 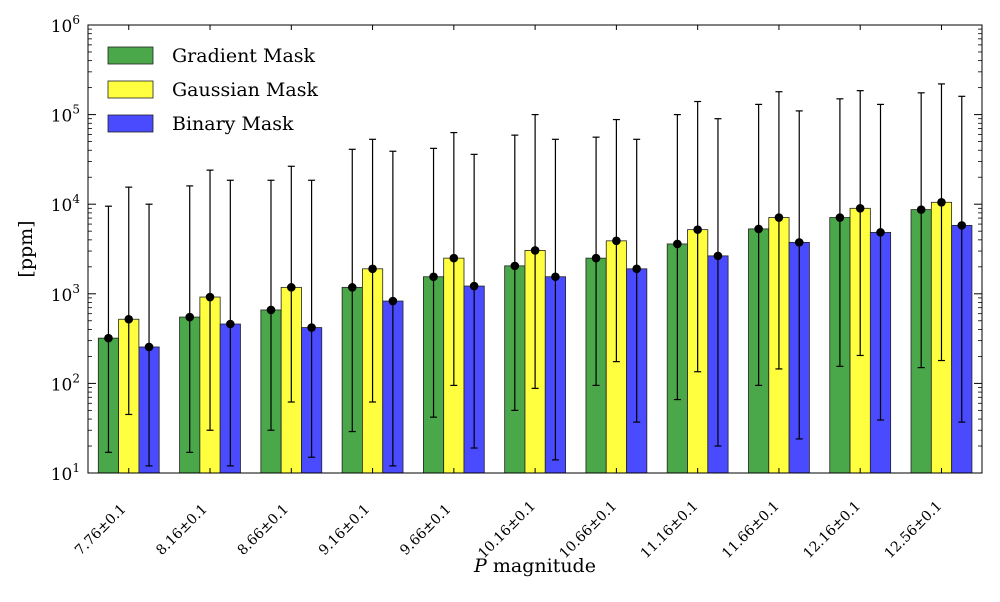 I want to click on x-axis-label: P magnitude, so click(x=534, y=566).